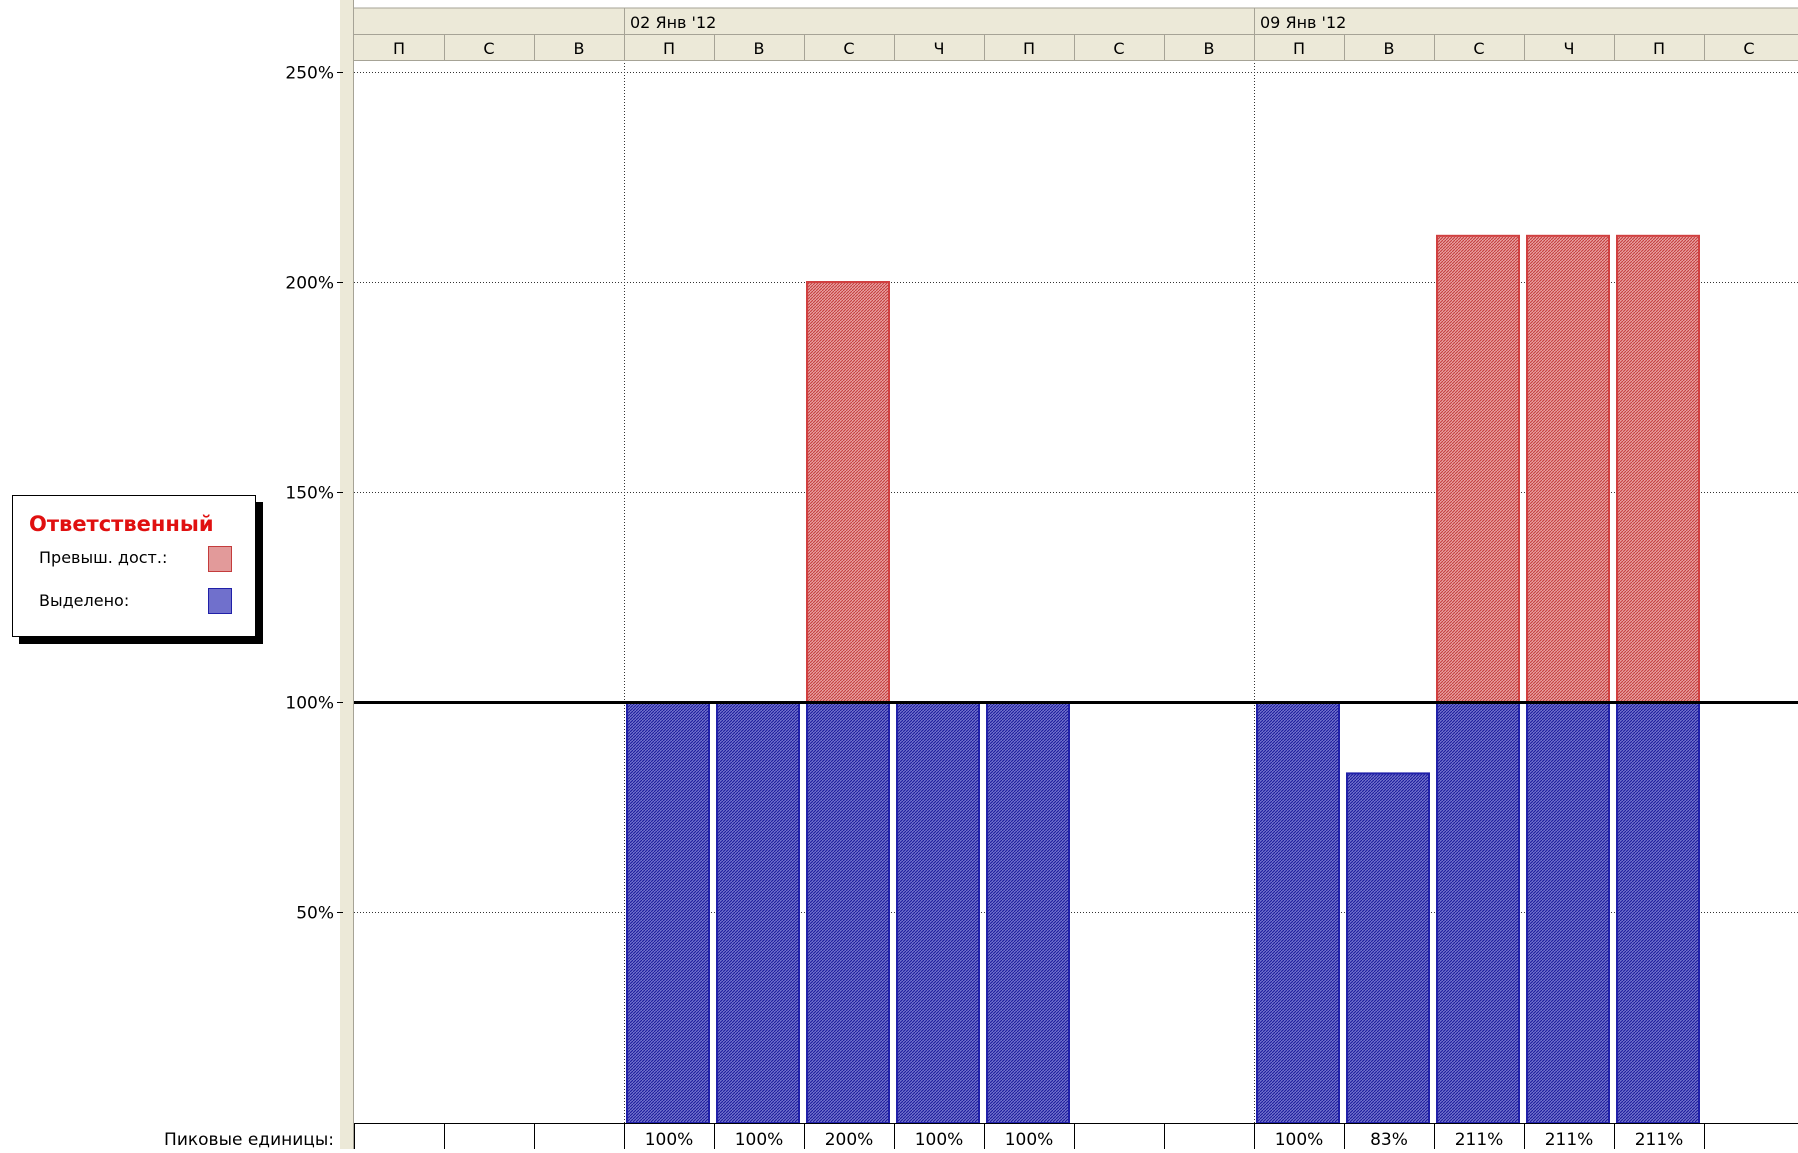  I want to click on legend: Ответственный Превыш. дост.: Выделено:, so click(134, 566).